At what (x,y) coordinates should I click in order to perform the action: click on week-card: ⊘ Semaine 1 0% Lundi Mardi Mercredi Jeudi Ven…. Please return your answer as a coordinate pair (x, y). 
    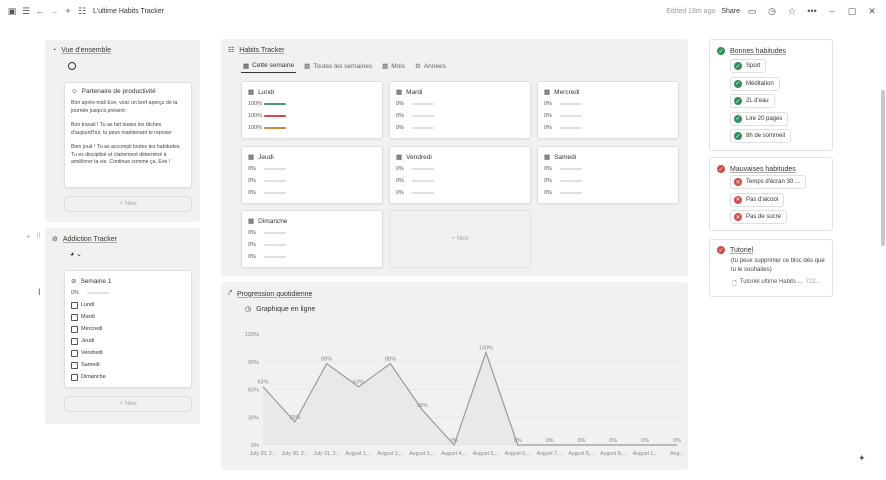
    Looking at the image, I should click on (128, 329).